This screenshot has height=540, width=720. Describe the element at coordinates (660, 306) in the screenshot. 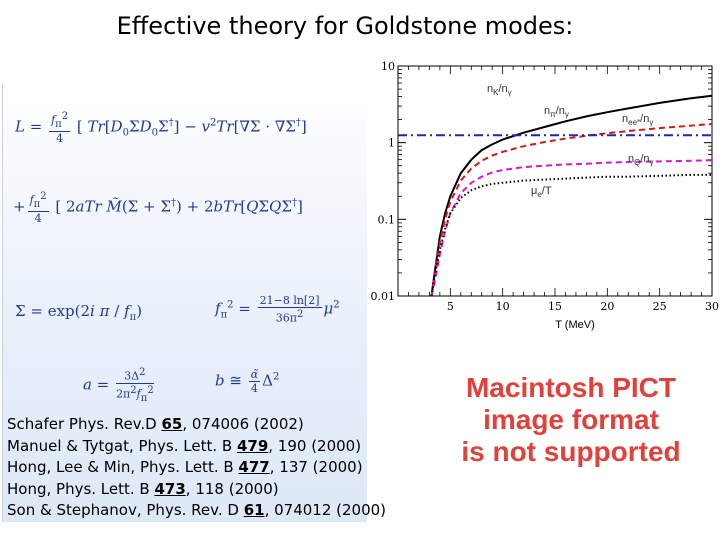

I see `x-tick-label: 25` at that location.